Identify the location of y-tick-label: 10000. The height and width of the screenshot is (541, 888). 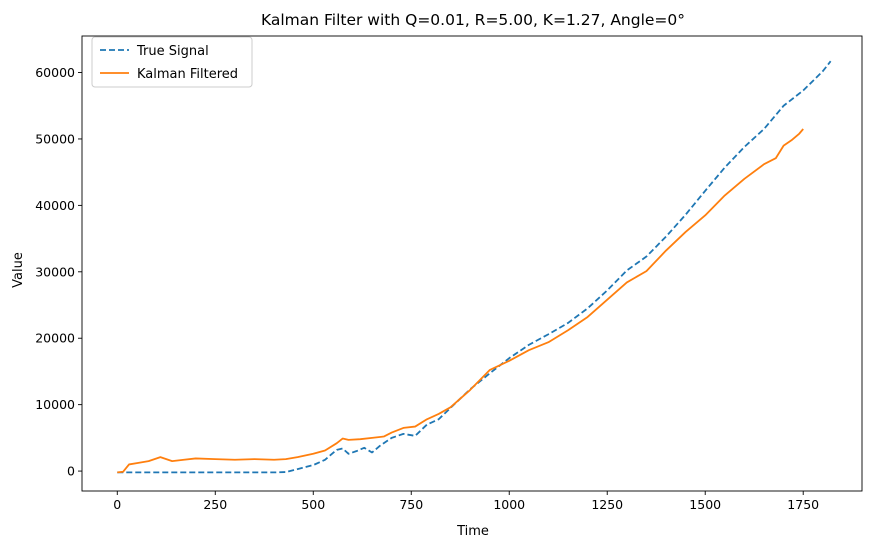
(55, 404).